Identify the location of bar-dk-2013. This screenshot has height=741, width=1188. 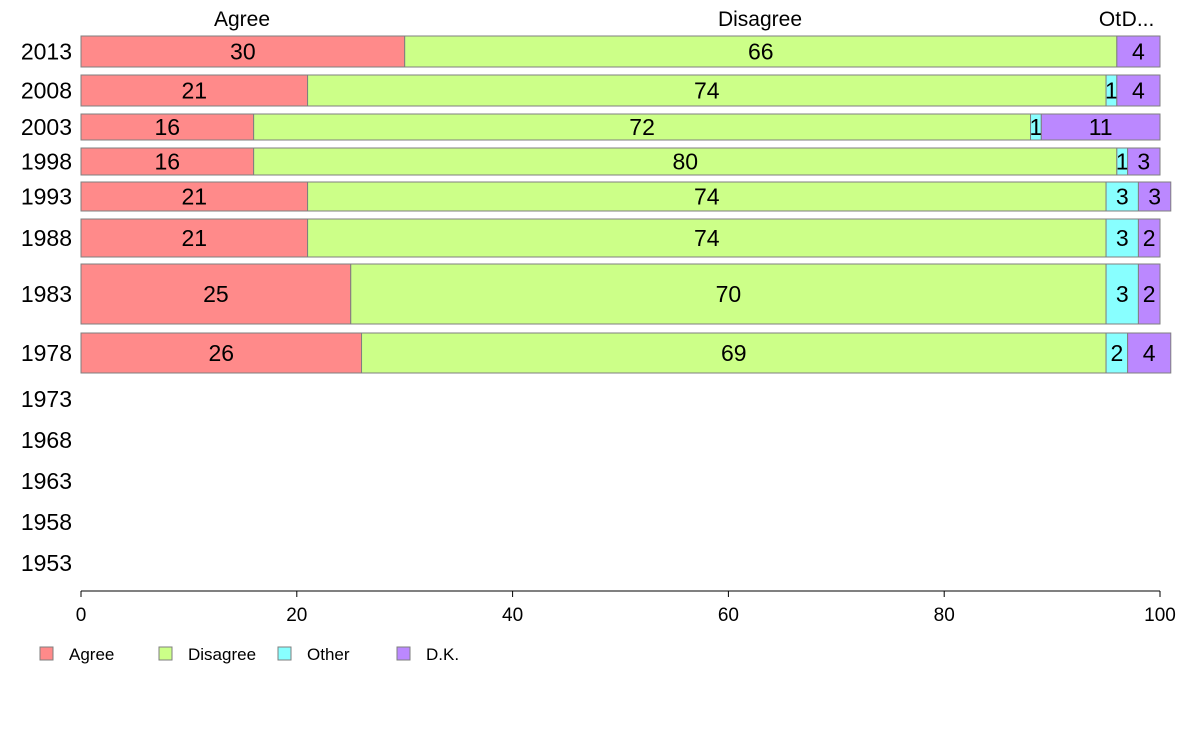
(1138, 51).